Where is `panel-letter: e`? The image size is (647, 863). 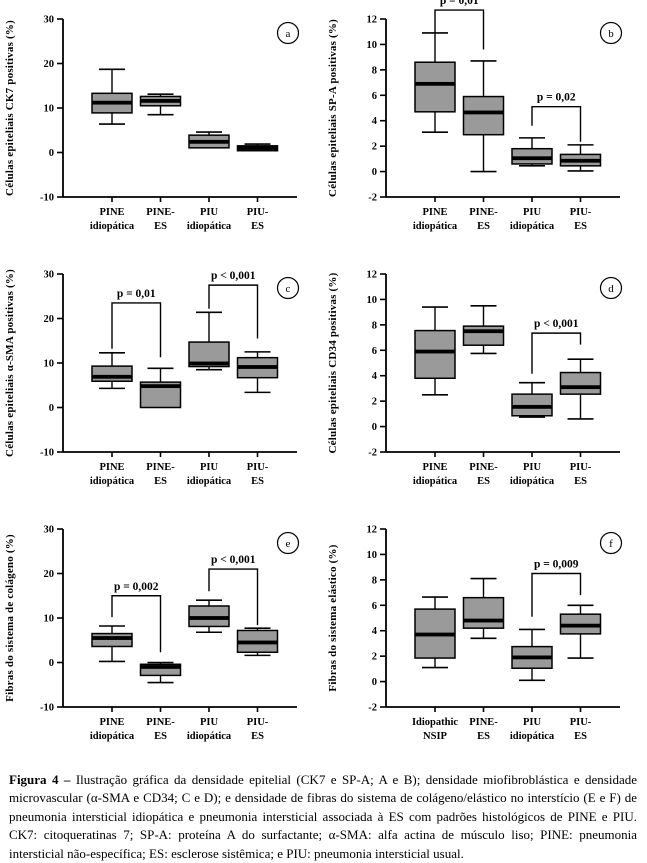 panel-letter: e is located at coordinates (288, 544).